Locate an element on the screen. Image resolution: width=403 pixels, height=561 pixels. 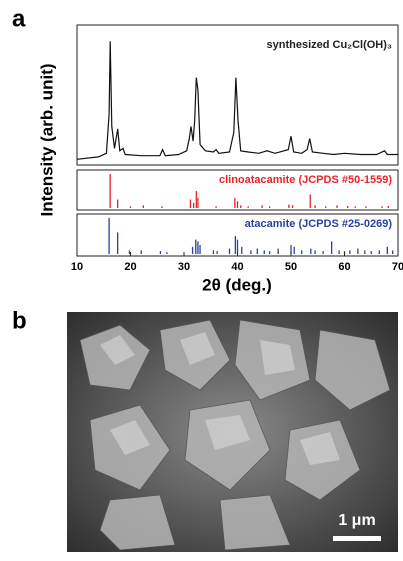
x-tick-label: 60 is located at coordinates (344, 267).